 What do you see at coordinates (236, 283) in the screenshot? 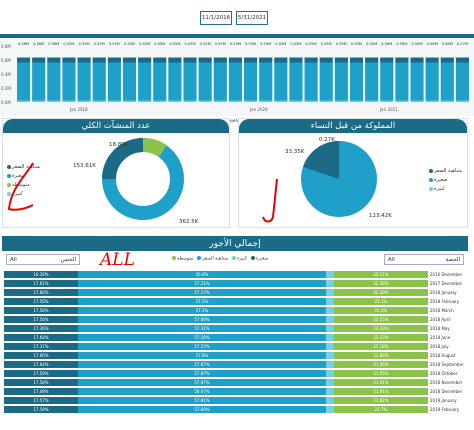
I see `wages-table-row: 17.61% 57.21% 22.38% 2017 December` at bounding box center [236, 283].